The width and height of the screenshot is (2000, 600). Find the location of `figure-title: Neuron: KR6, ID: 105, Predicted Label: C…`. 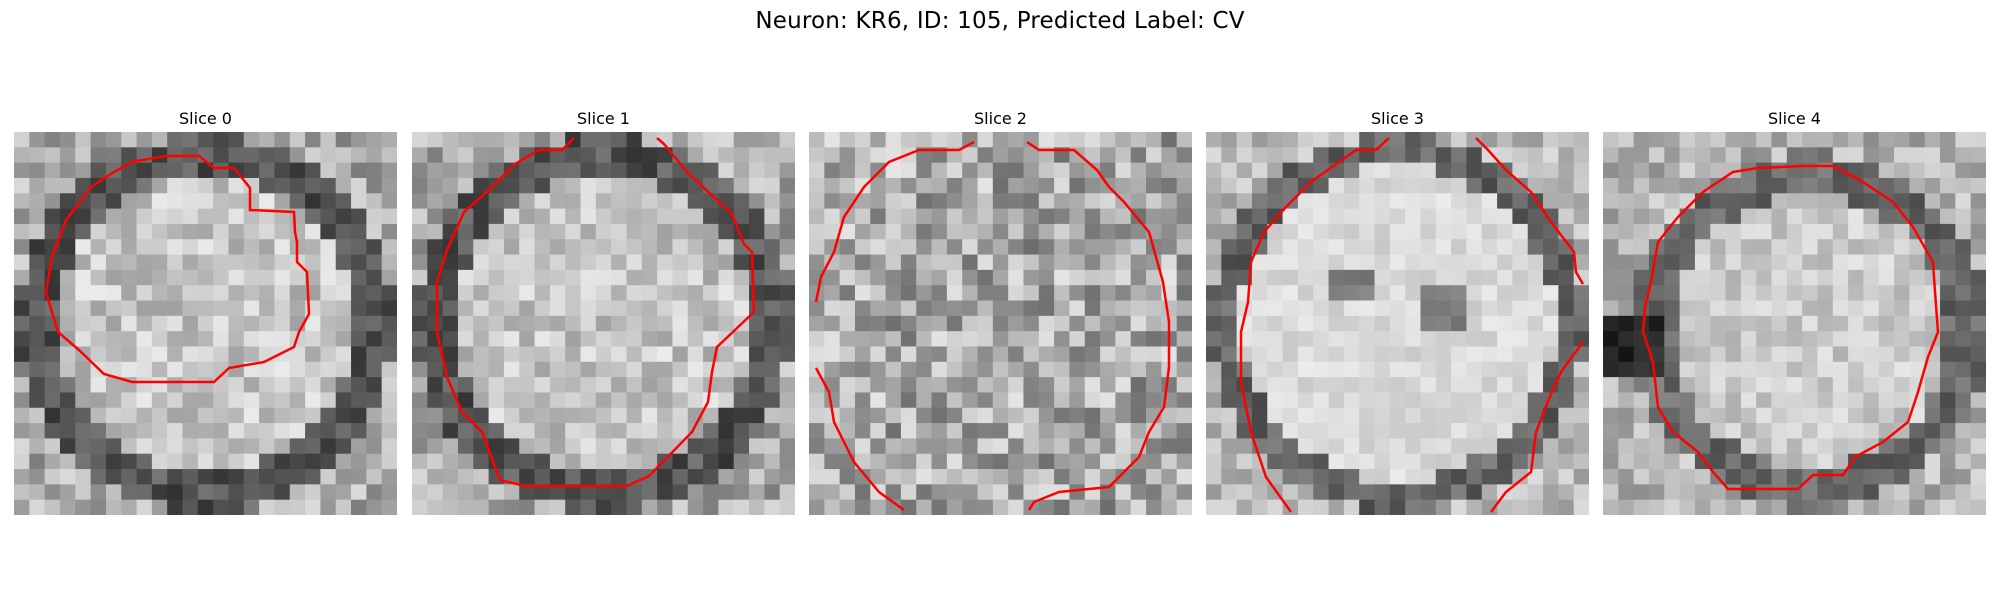

figure-title: Neuron: KR6, ID: 105, Predicted Label: C… is located at coordinates (1000, 21).